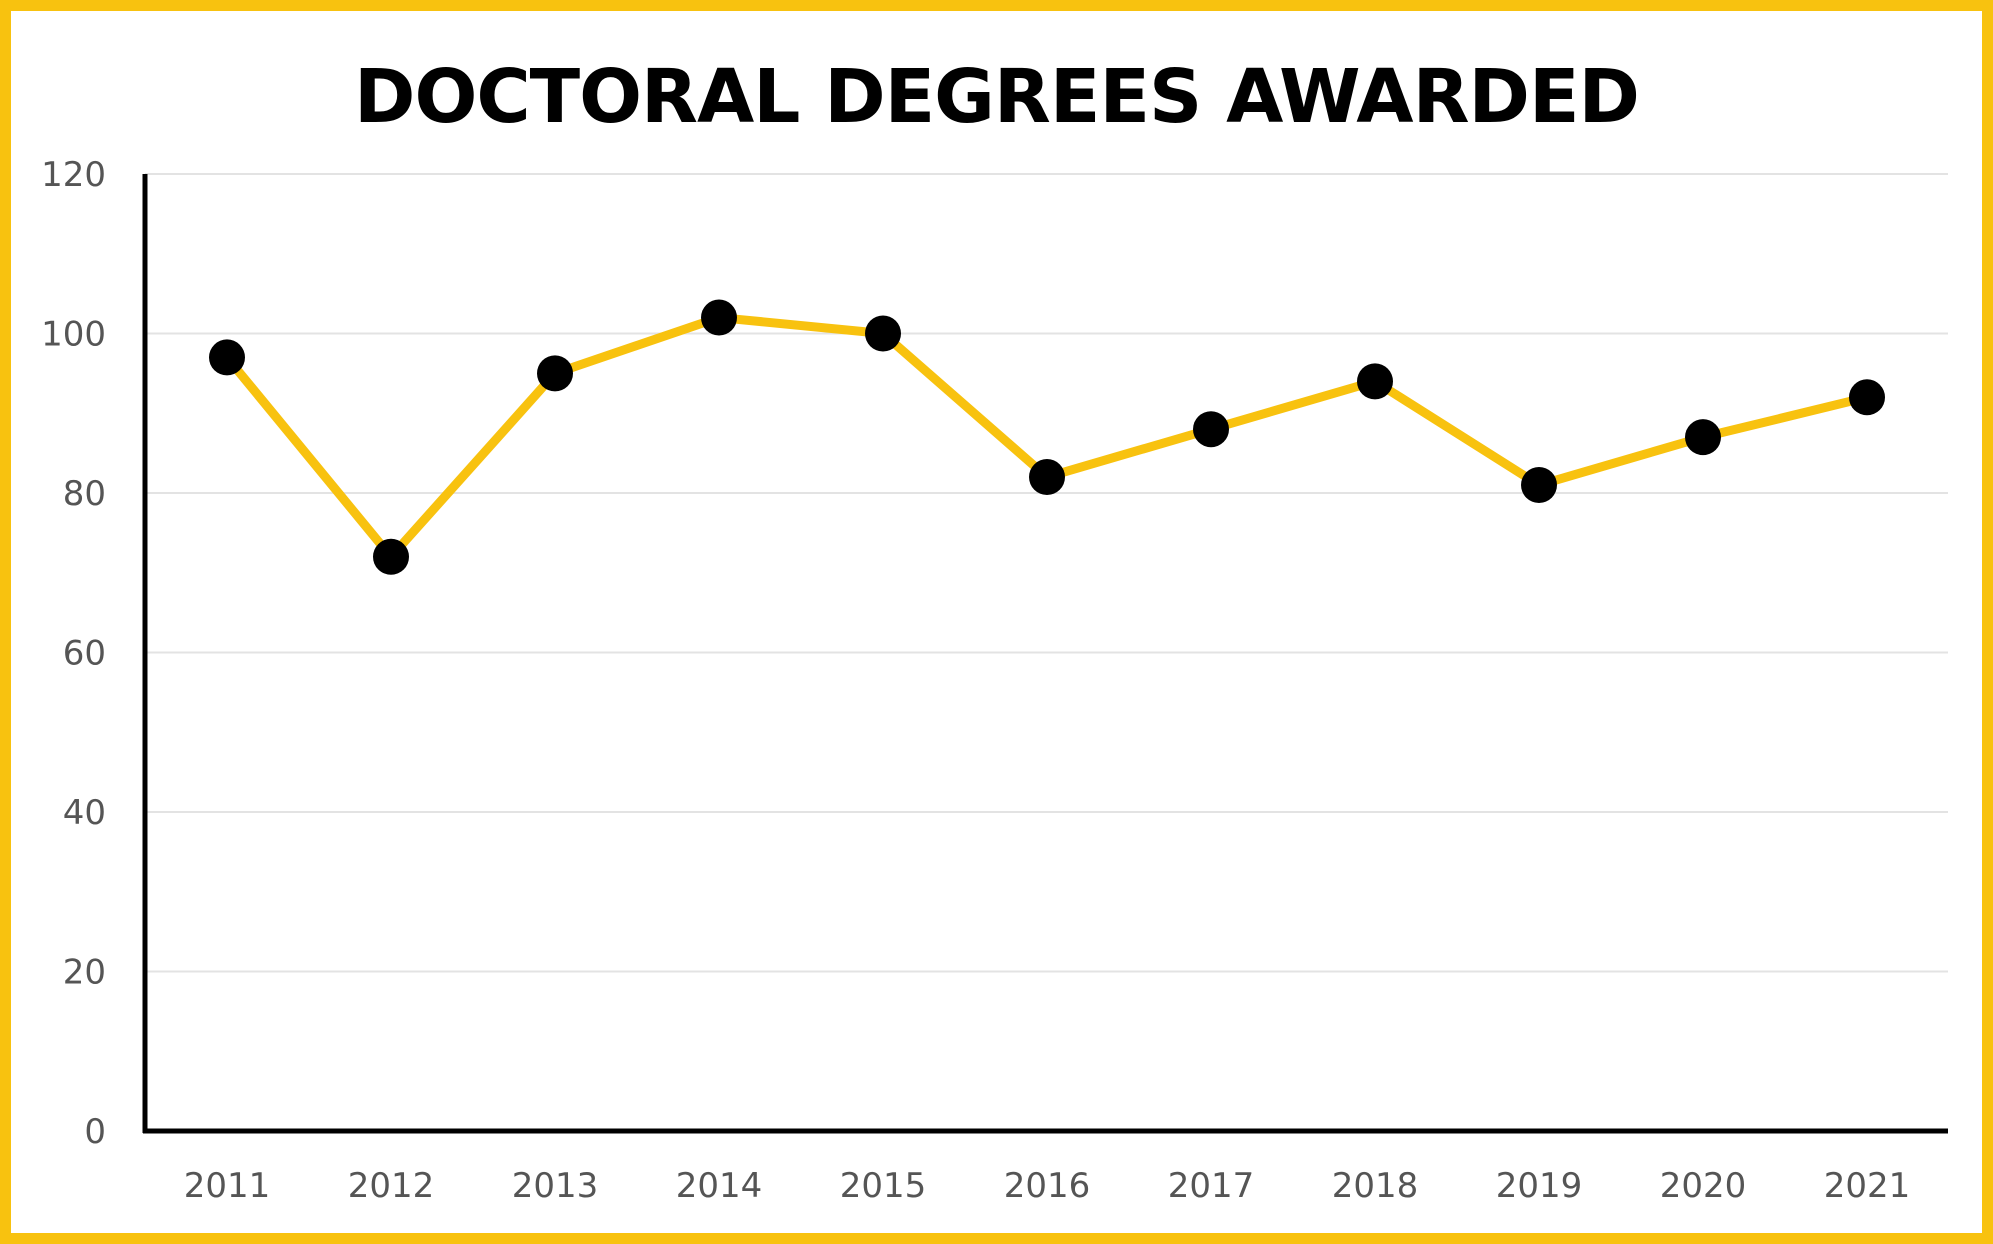 The height and width of the screenshot is (1244, 1993). What do you see at coordinates (719, 317) in the screenshot?
I see `data-point-2014` at bounding box center [719, 317].